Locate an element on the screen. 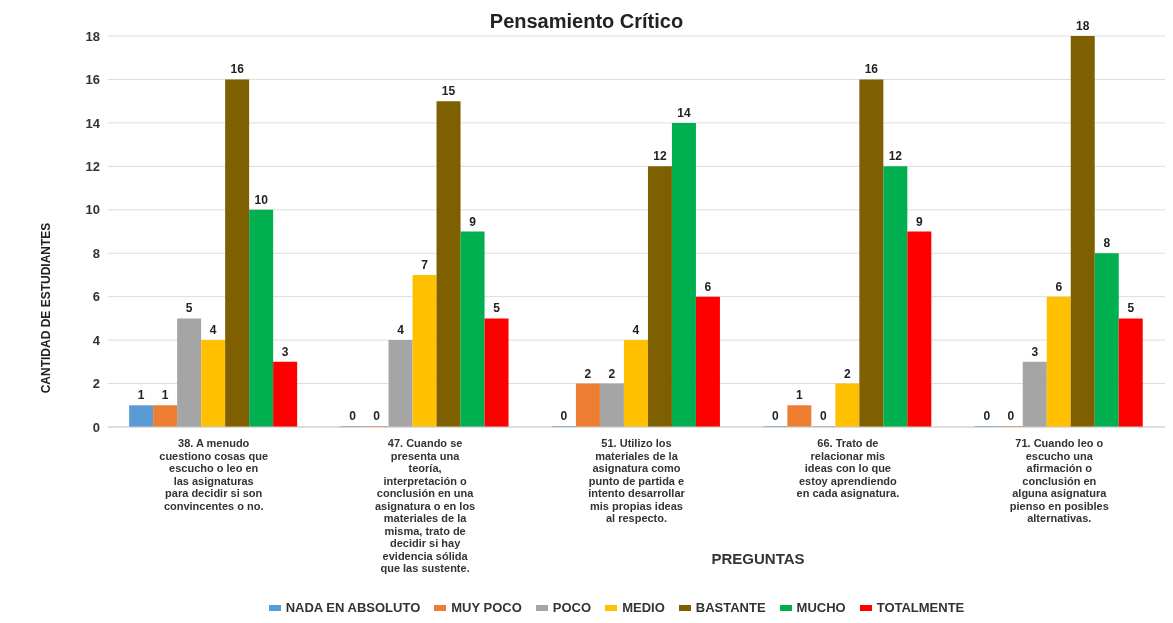 The height and width of the screenshot is (623, 1173). legend-label: TOTALMENTE is located at coordinates (920, 607).